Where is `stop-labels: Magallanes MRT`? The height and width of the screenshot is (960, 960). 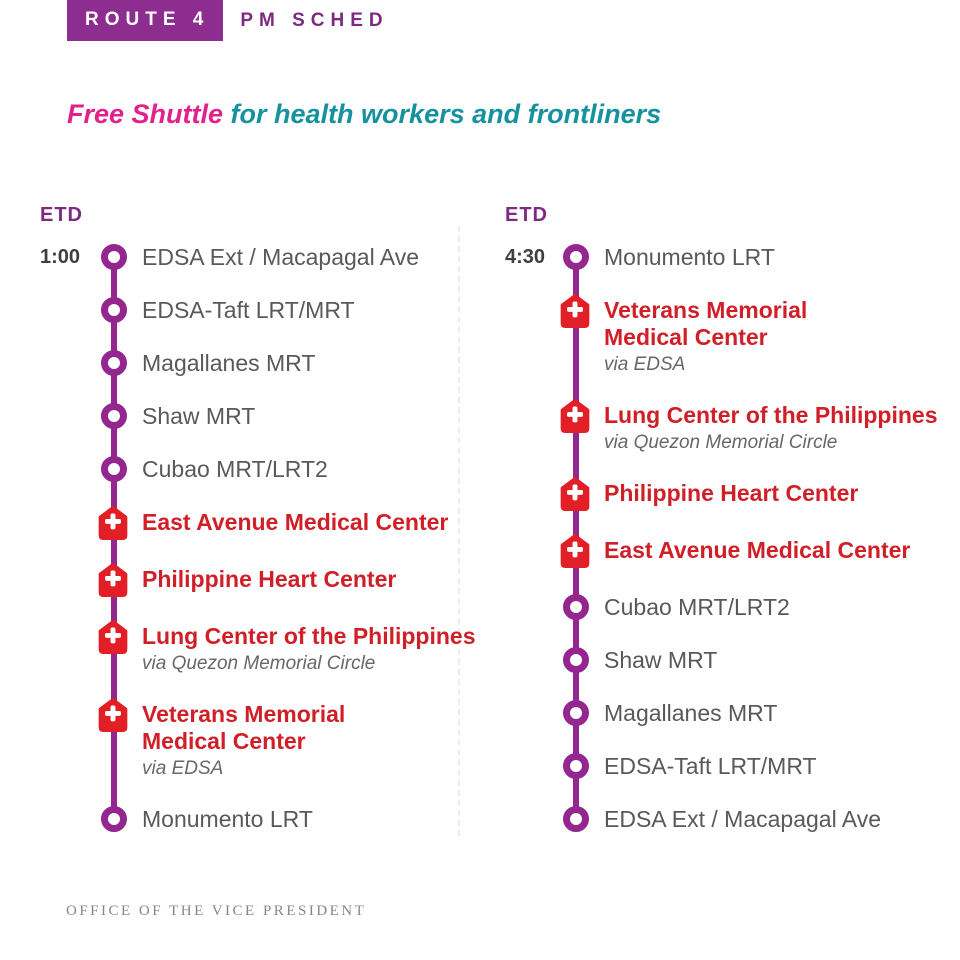
stop-labels: Magallanes MRT is located at coordinates (228, 363).